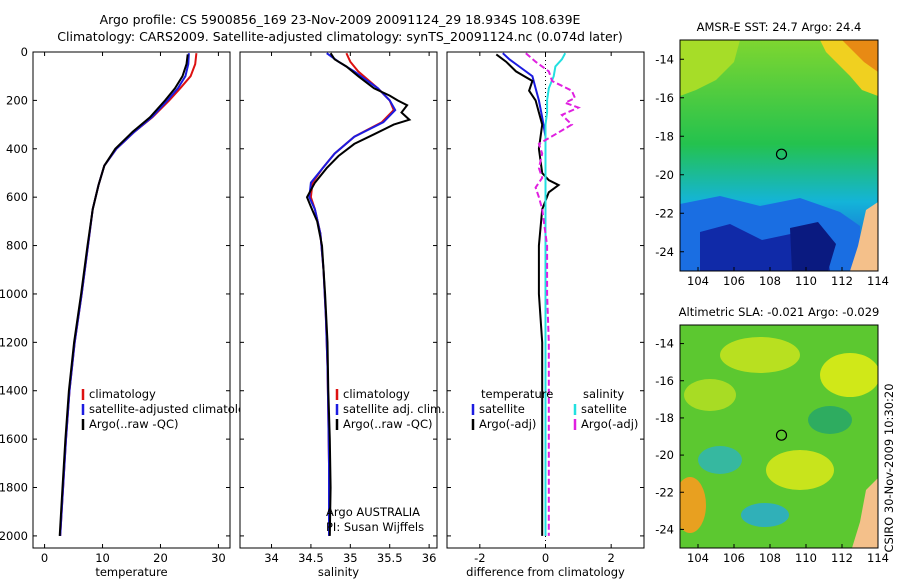 Image resolution: width=900 pixels, height=580 pixels. I want to click on sst-map-ytick-label: -14, so click(664, 59).